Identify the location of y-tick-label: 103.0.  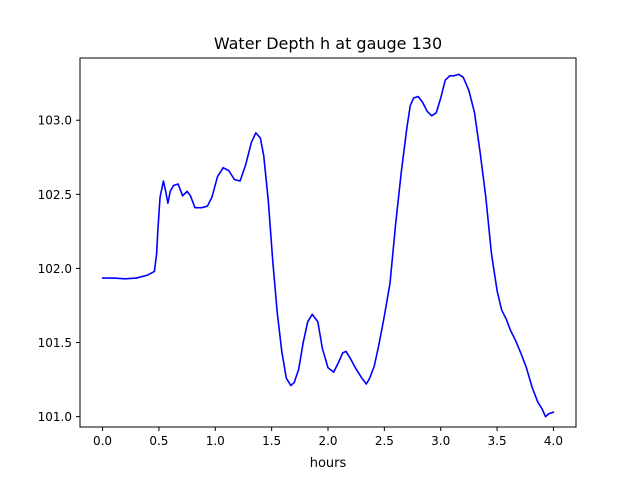
(55, 121).